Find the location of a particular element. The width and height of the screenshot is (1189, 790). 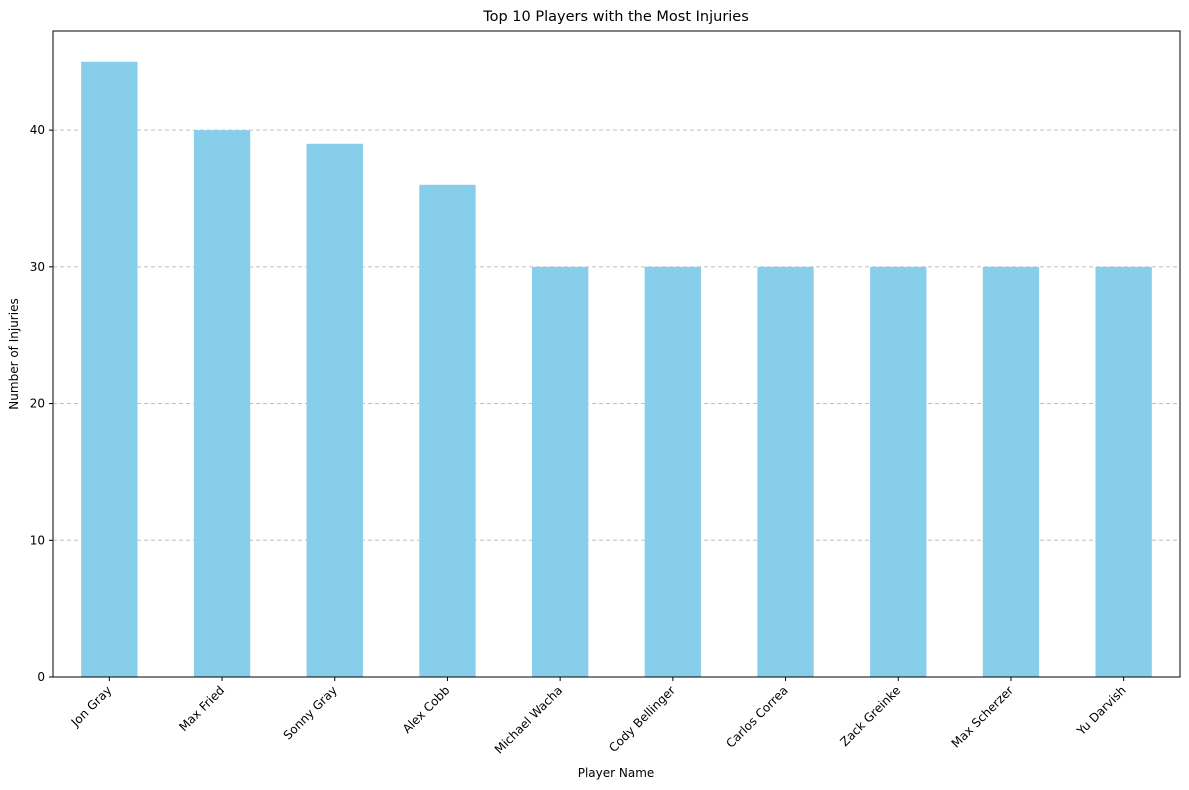

y-tick-label: 20 is located at coordinates (37, 404).